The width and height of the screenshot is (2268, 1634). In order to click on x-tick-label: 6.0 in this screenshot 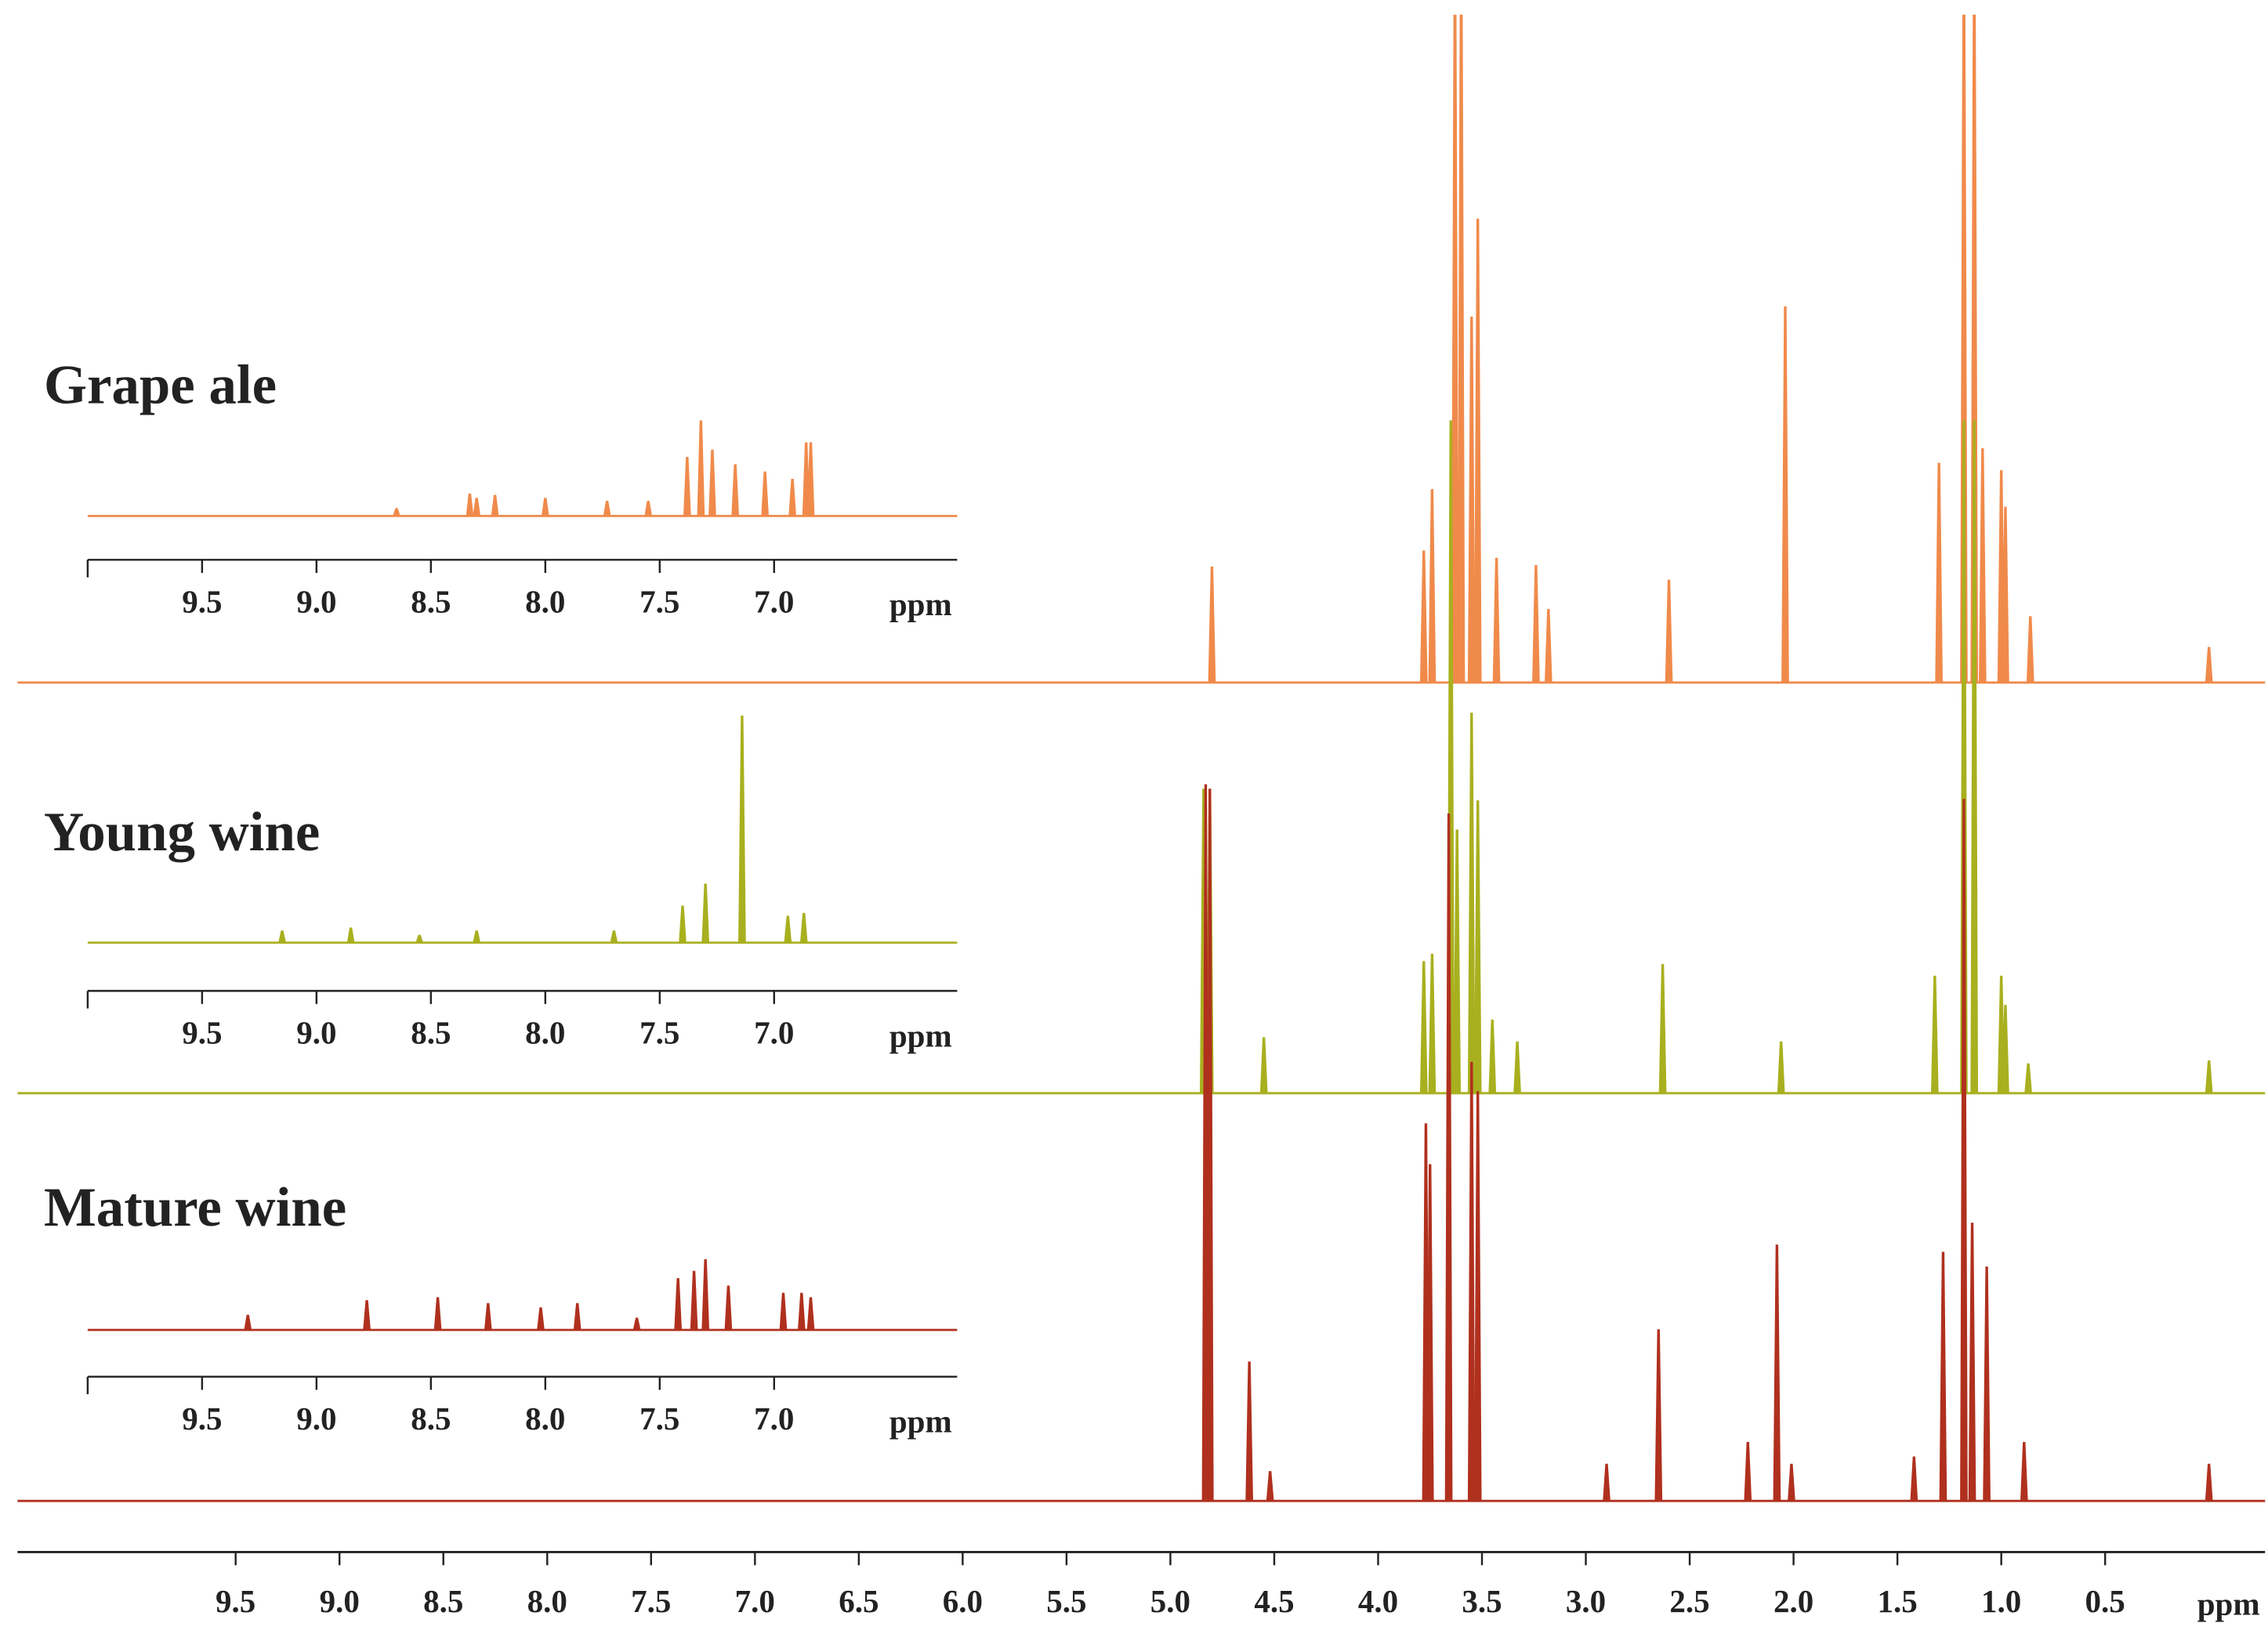, I will do `click(963, 1601)`.